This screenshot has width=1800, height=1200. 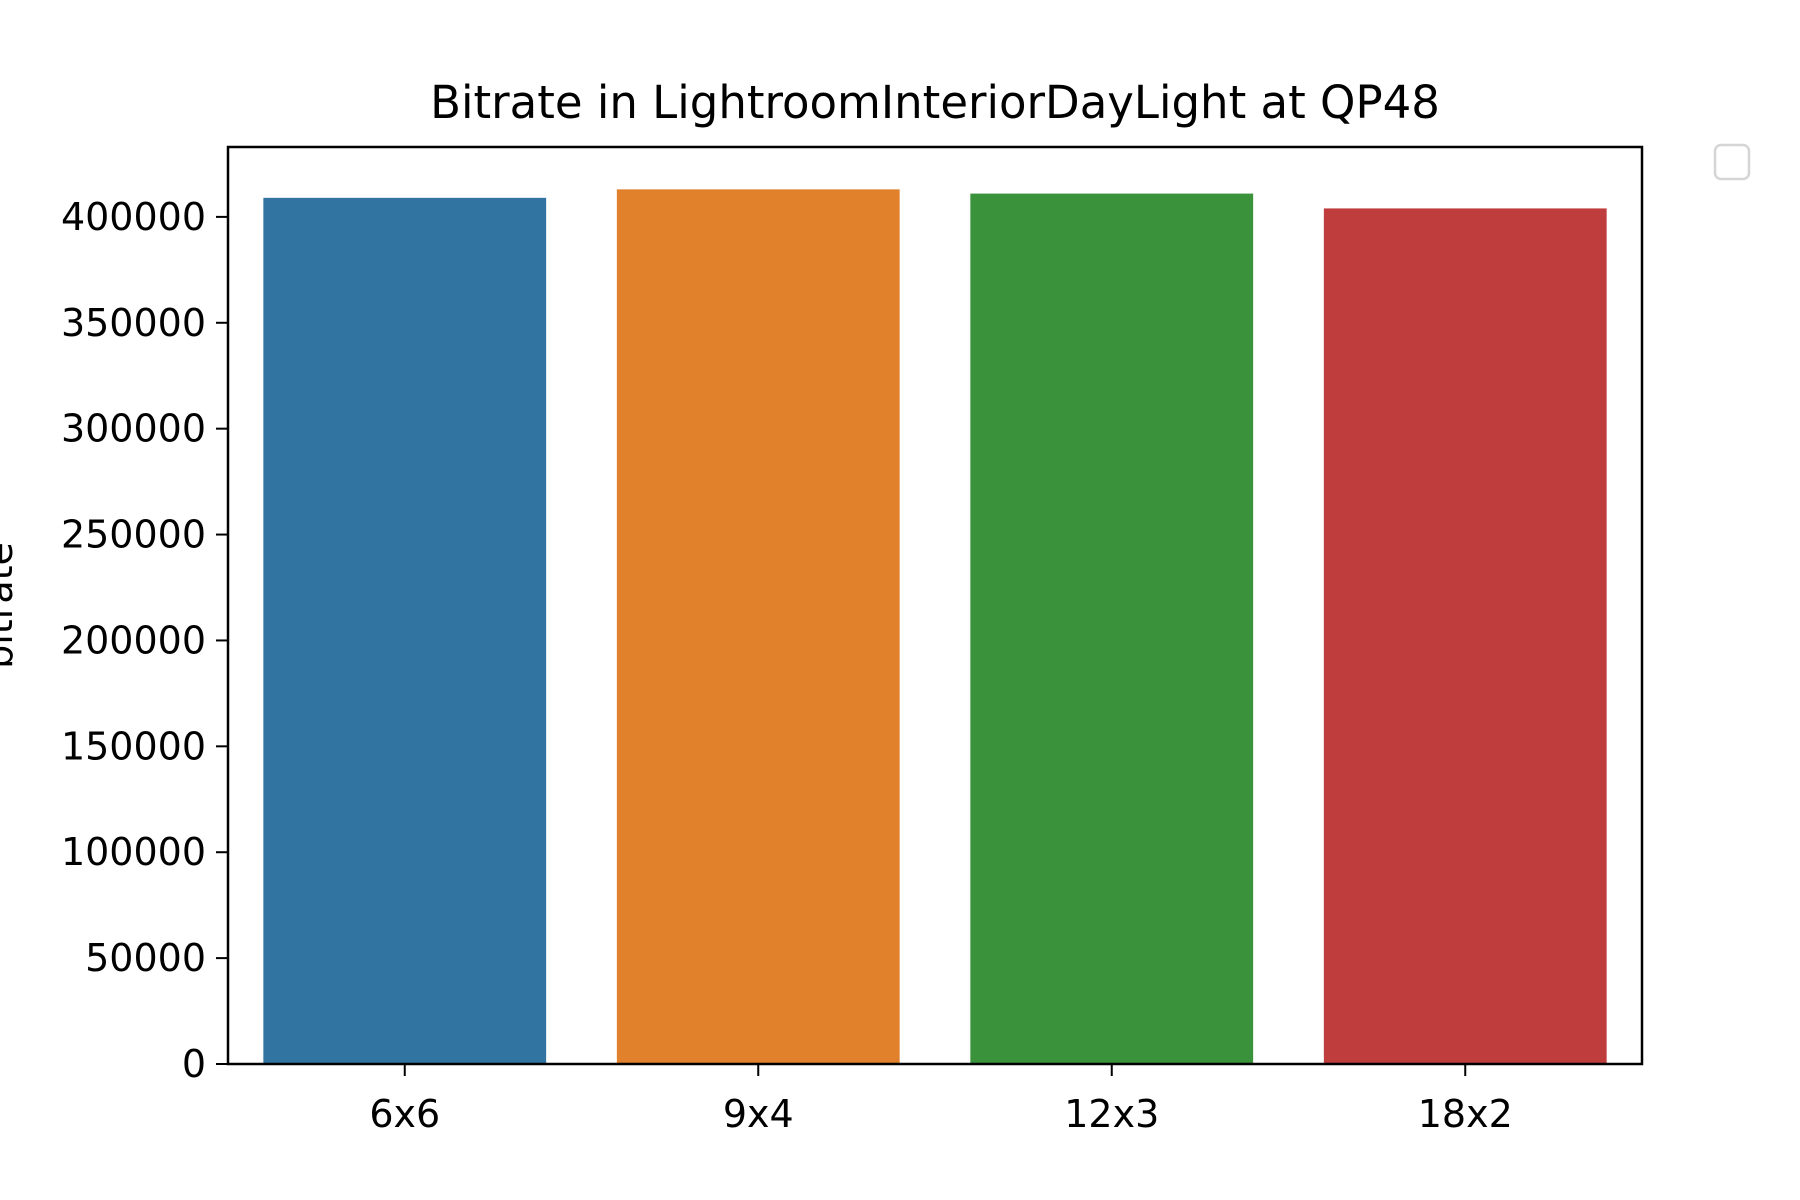 What do you see at coordinates (405, 630) in the screenshot?
I see `bar-6x6` at bounding box center [405, 630].